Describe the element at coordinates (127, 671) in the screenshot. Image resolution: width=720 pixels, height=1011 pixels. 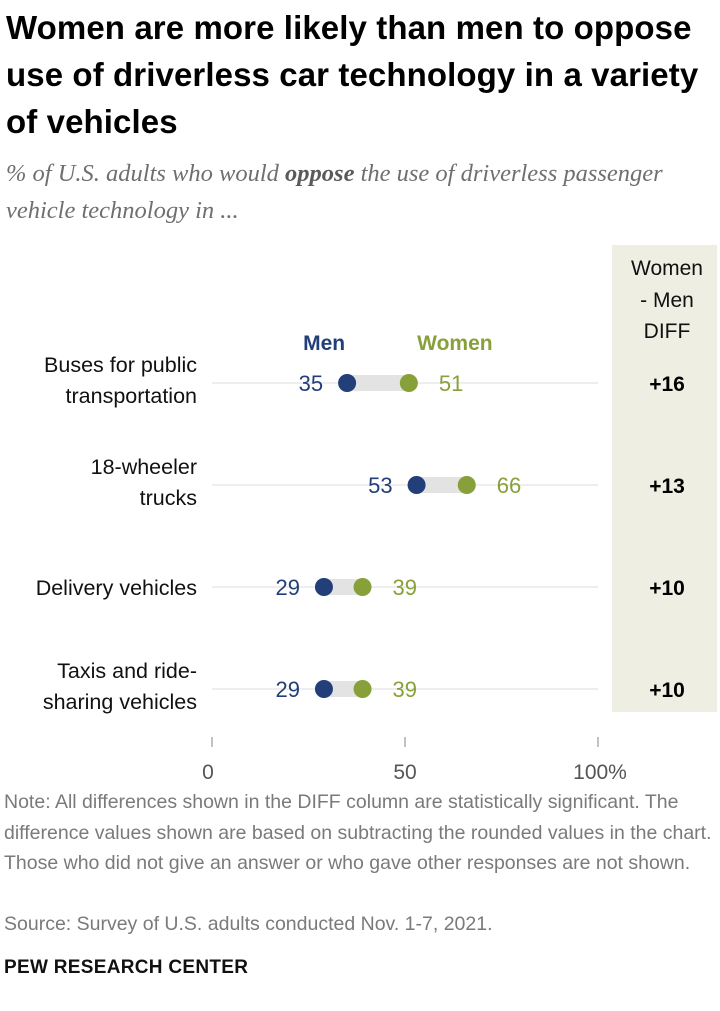
I see `category-label: Taxis and ride-` at that location.